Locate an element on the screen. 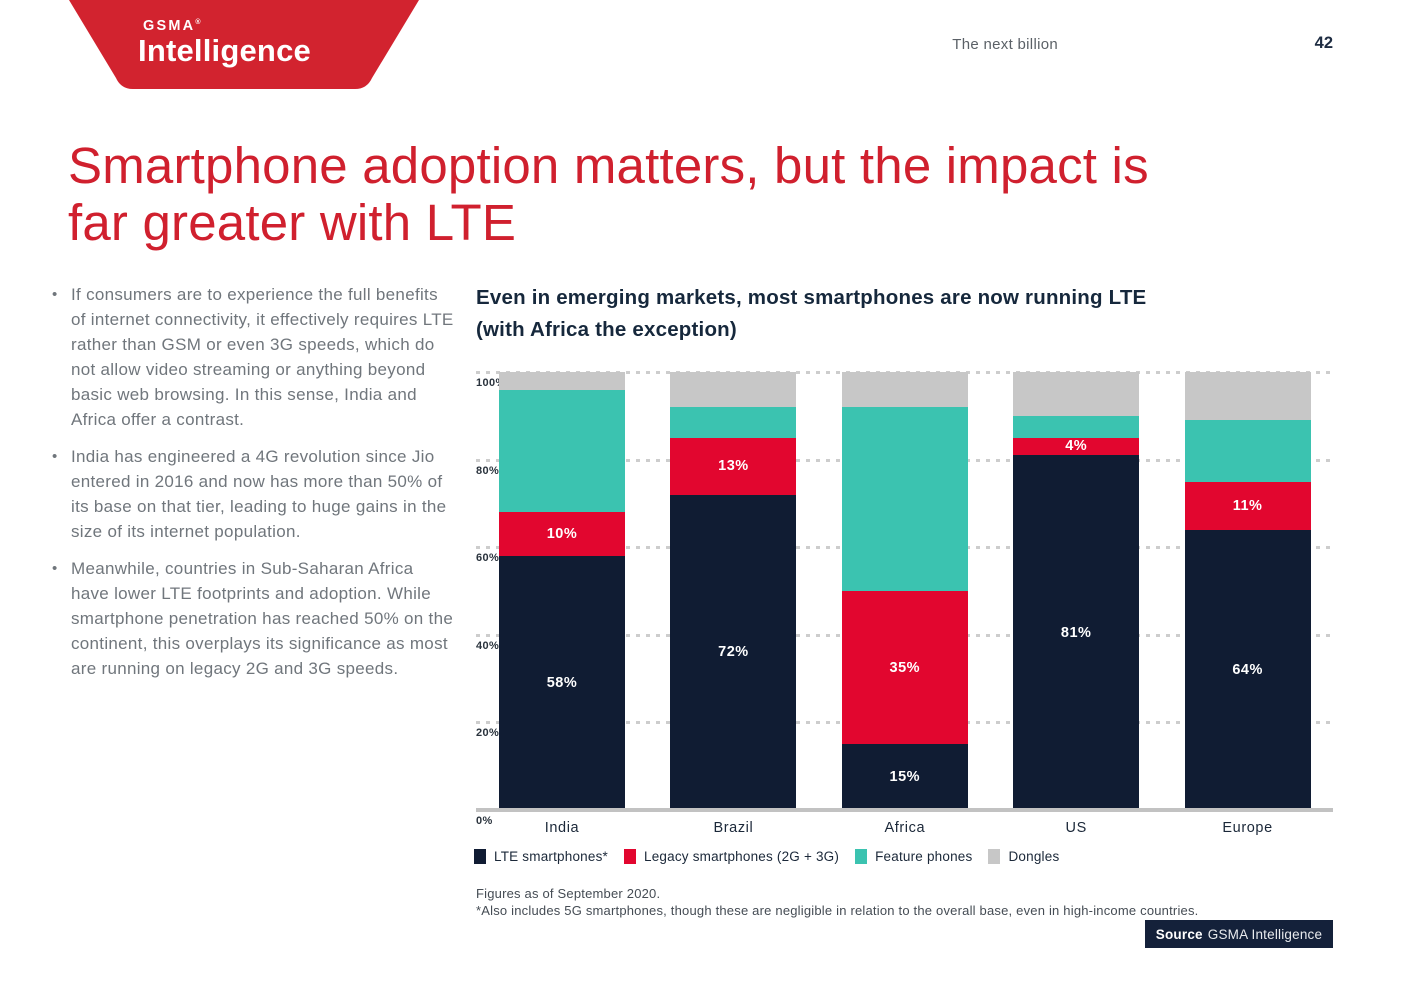 The height and width of the screenshot is (992, 1403). bar-segment-us-lte: 81% is located at coordinates (1076, 632).